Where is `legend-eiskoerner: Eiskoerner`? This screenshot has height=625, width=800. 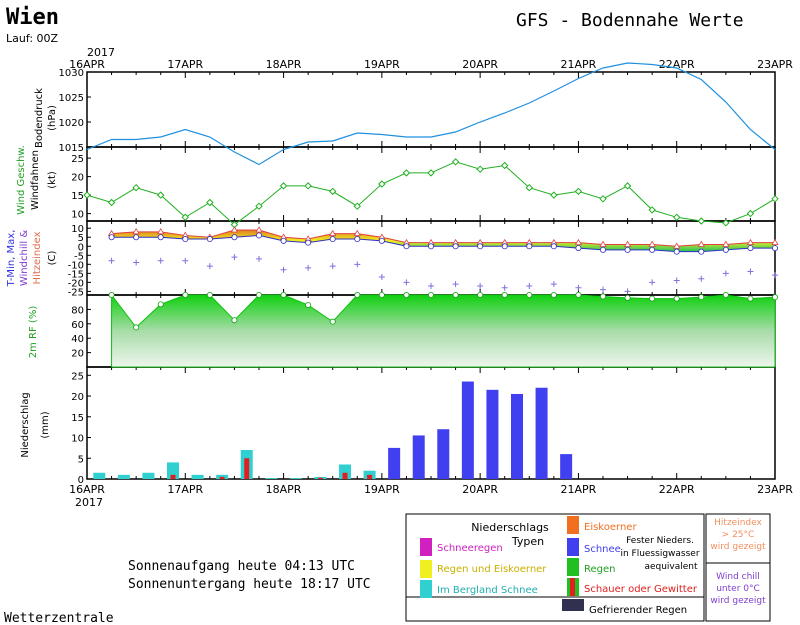
legend-eiskoerner: Eiskoerner is located at coordinates (610, 527).